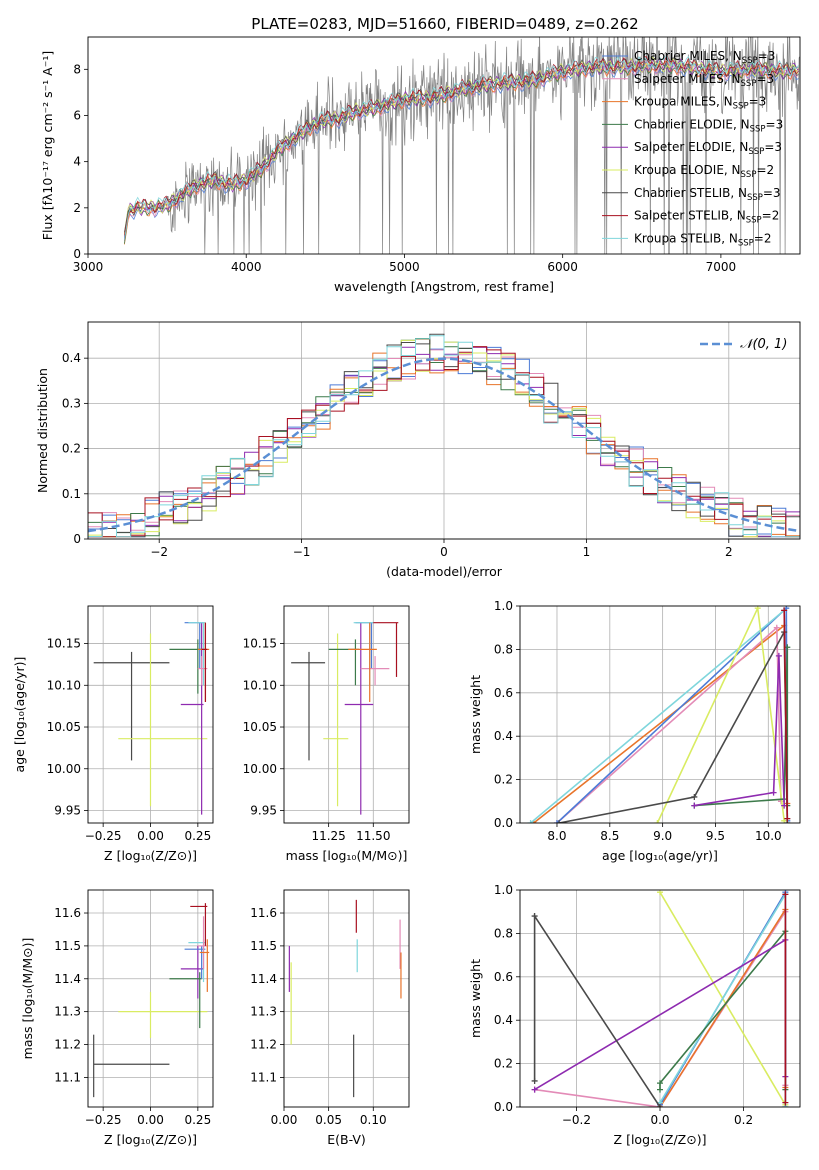 The image size is (819, 1170). What do you see at coordinates (556, 836) in the screenshot?
I see `x-tick-label: 8.0` at bounding box center [556, 836].